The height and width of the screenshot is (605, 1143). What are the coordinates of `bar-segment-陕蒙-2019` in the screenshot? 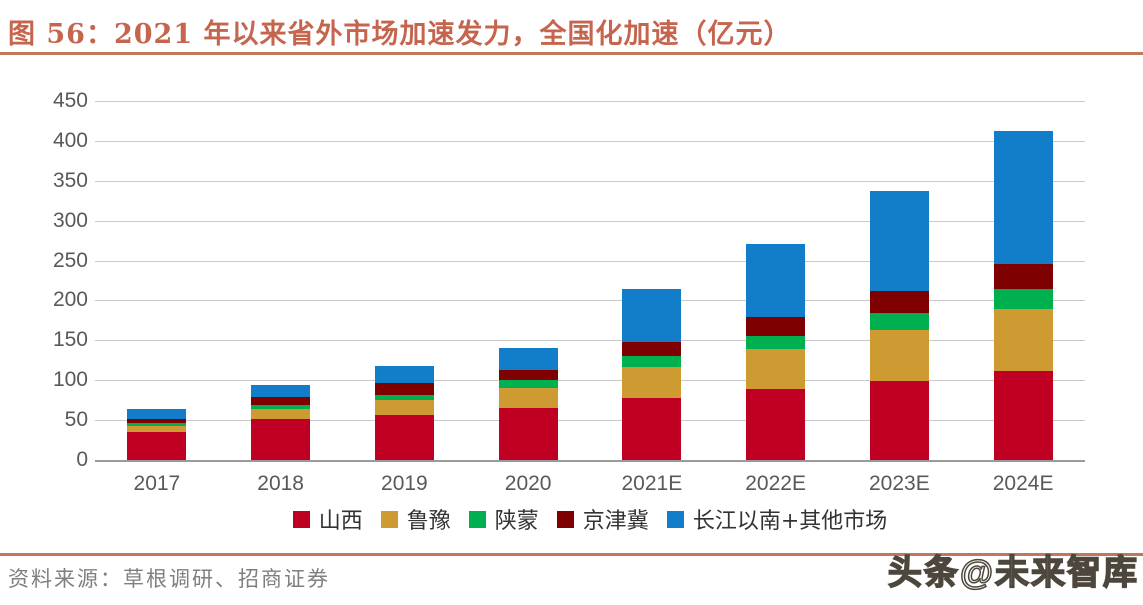 It's located at (404, 397).